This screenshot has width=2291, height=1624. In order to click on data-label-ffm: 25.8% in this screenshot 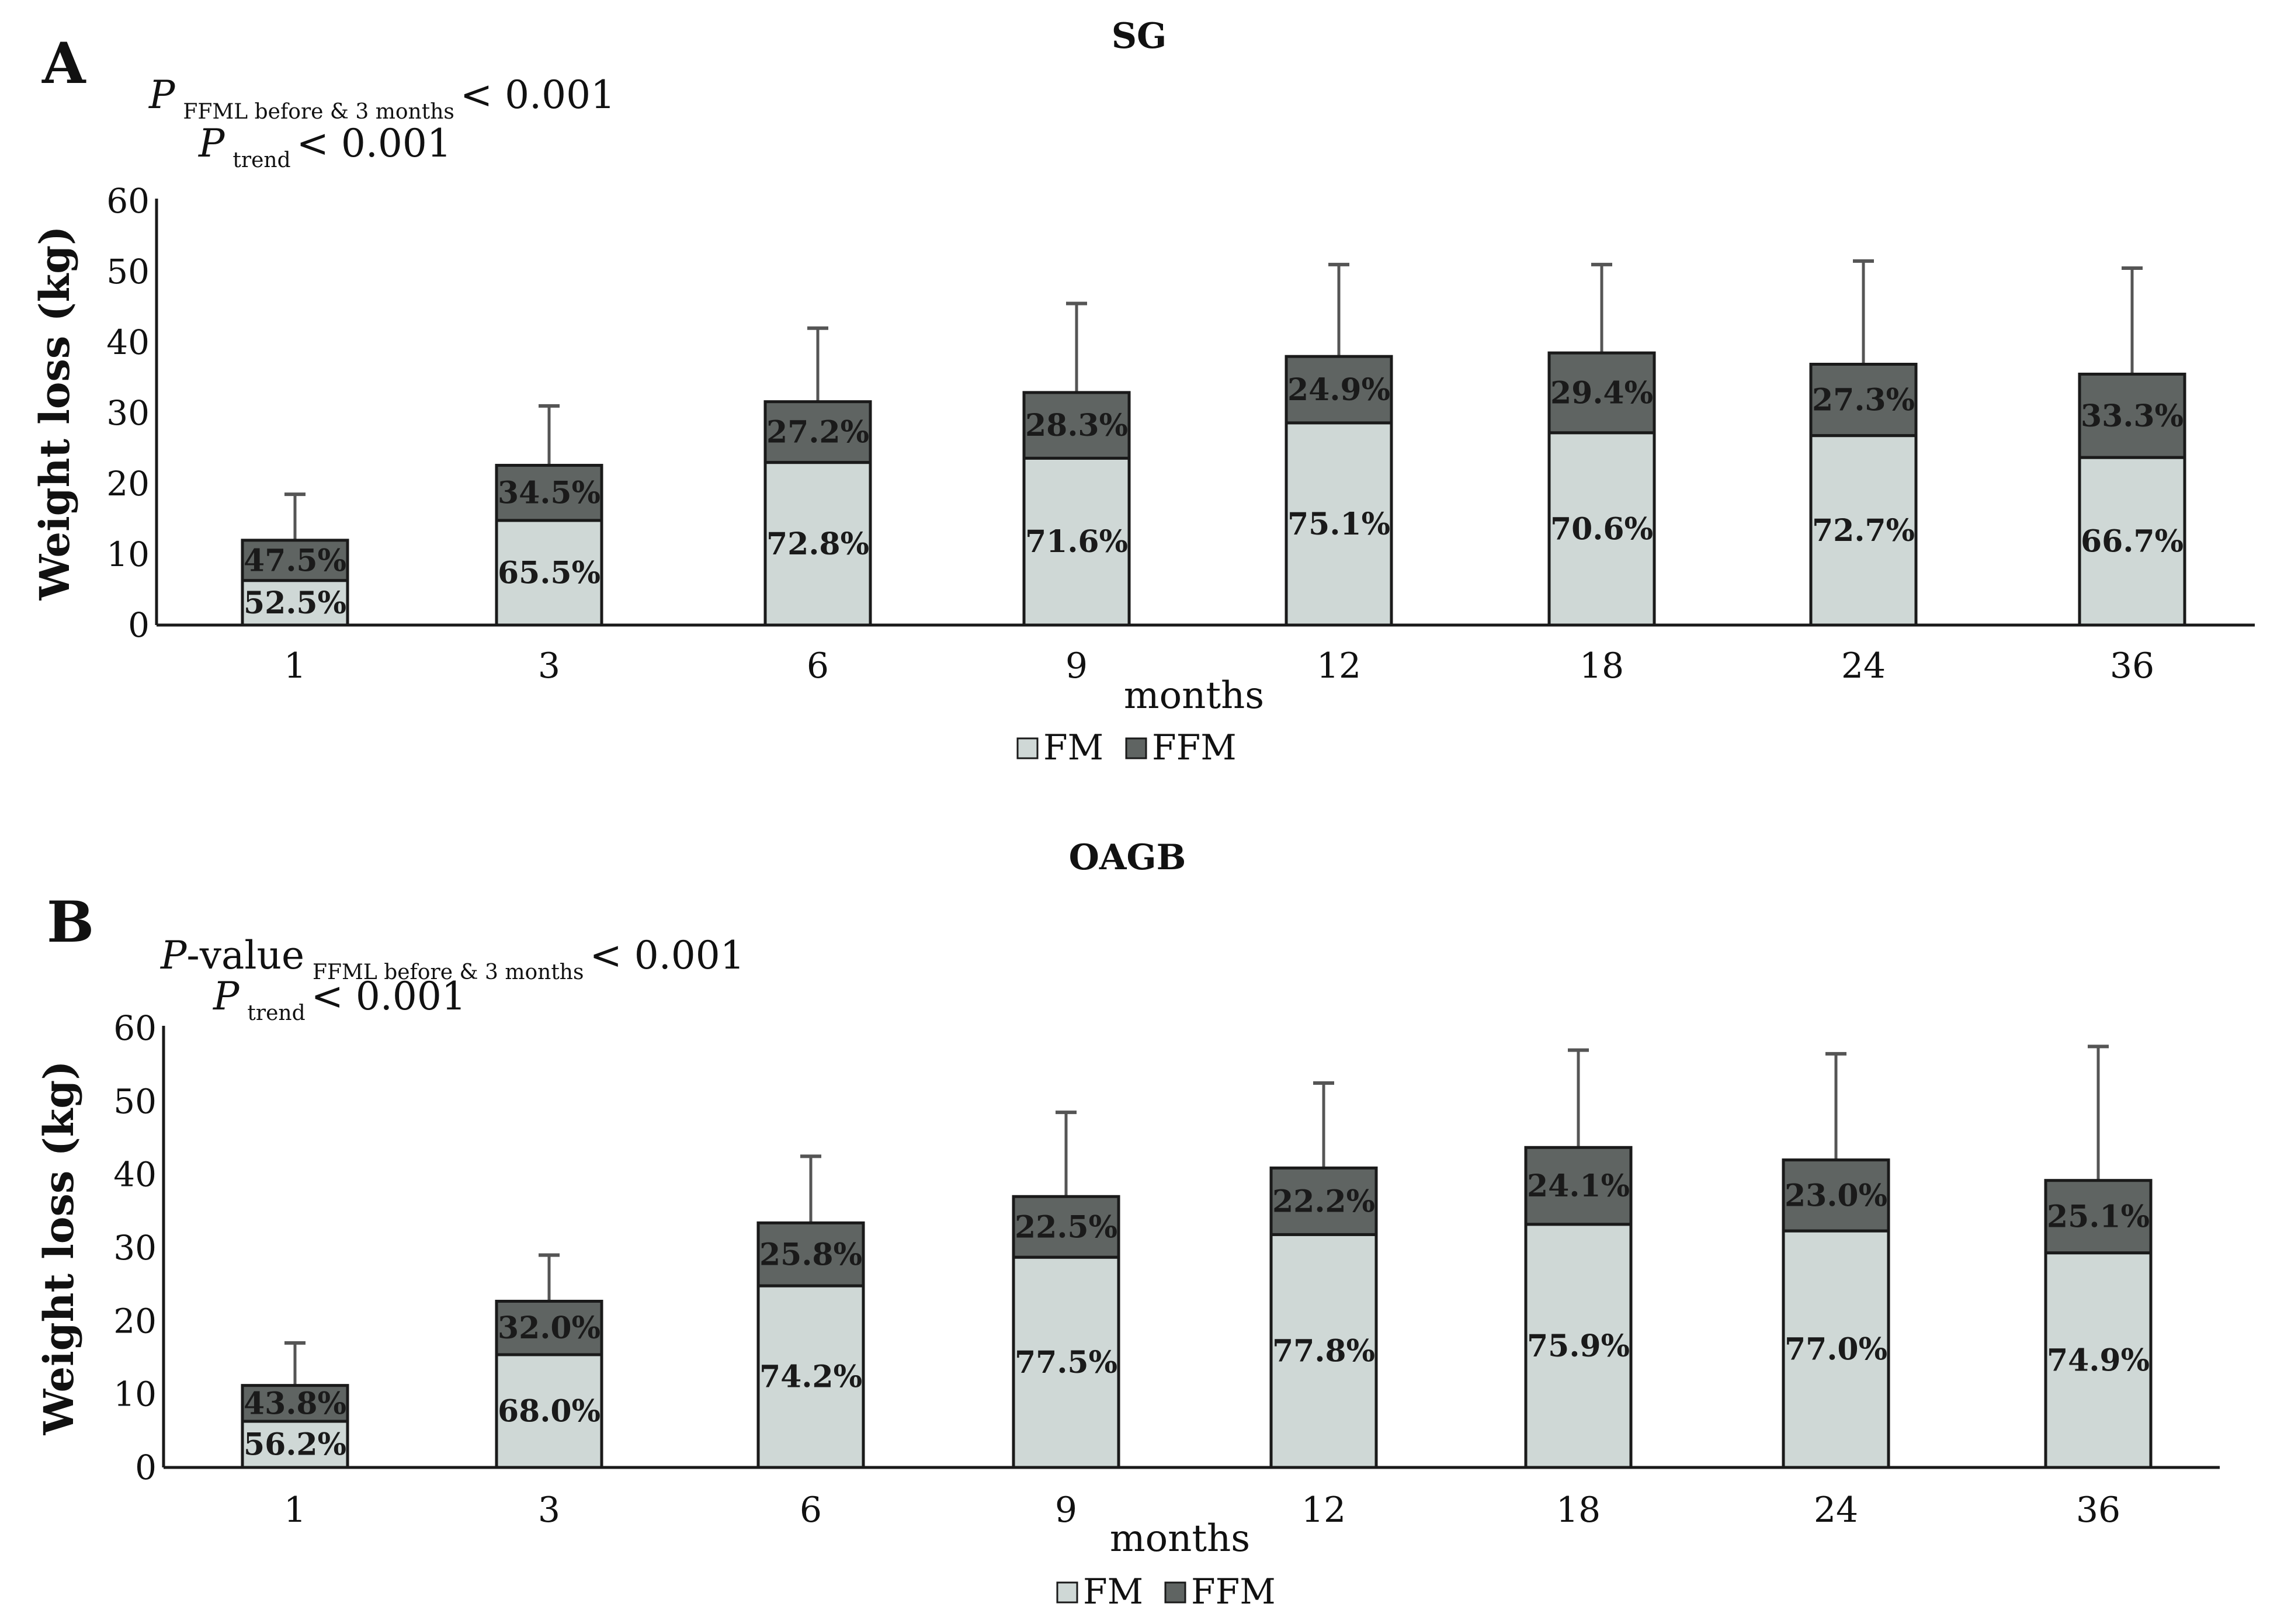, I will do `click(811, 1254)`.